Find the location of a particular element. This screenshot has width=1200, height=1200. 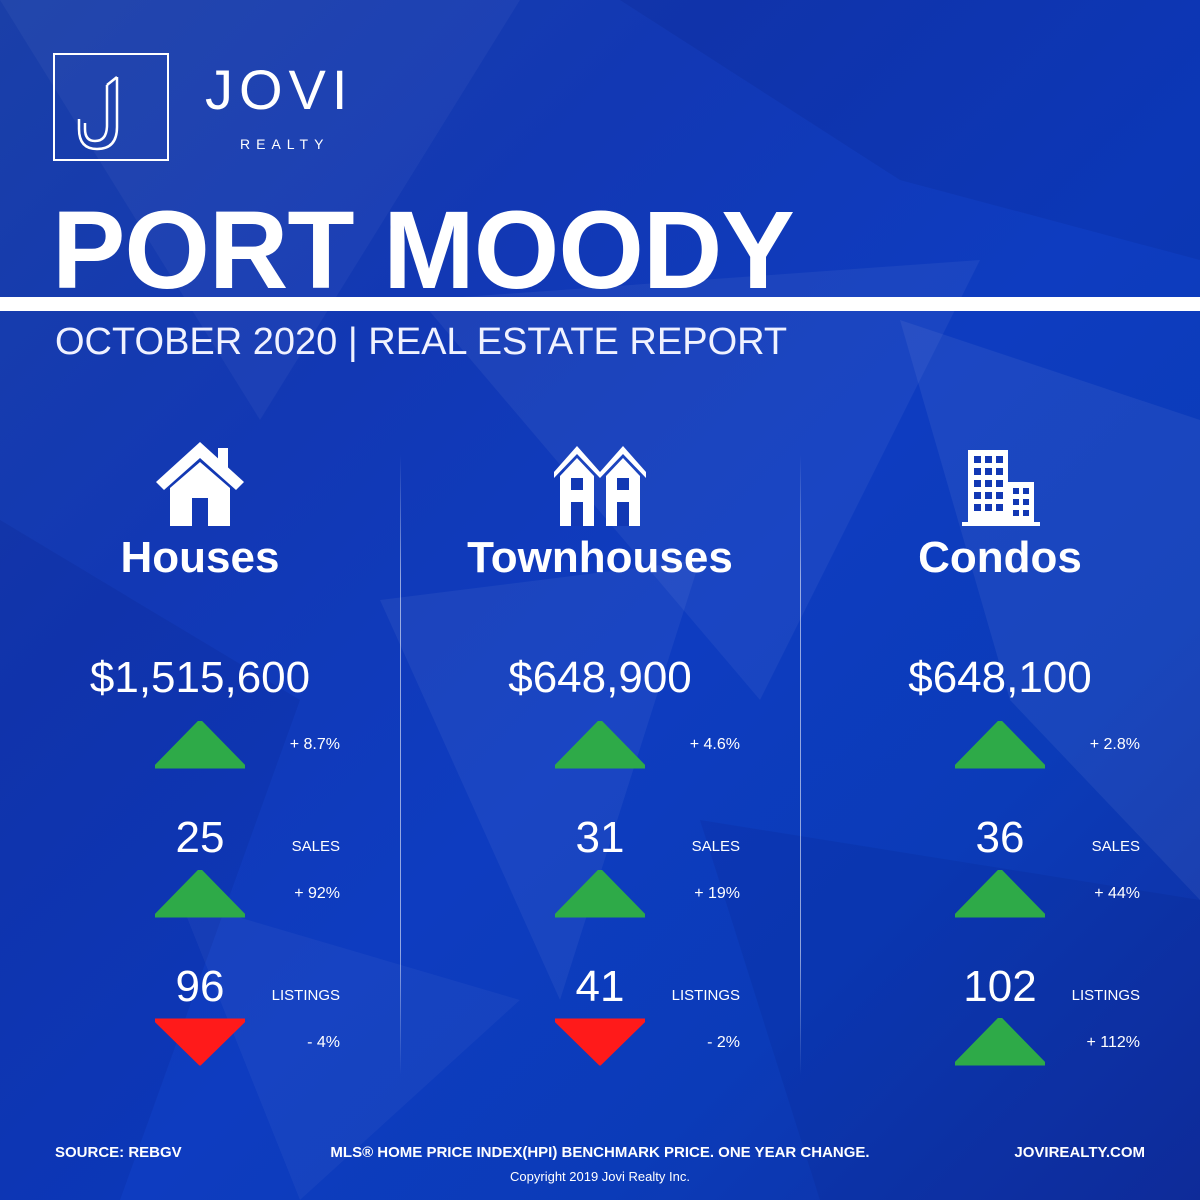

page-subtitle: OCTOBER 2020 | REAL ESTATE REPORT is located at coordinates (421, 342).